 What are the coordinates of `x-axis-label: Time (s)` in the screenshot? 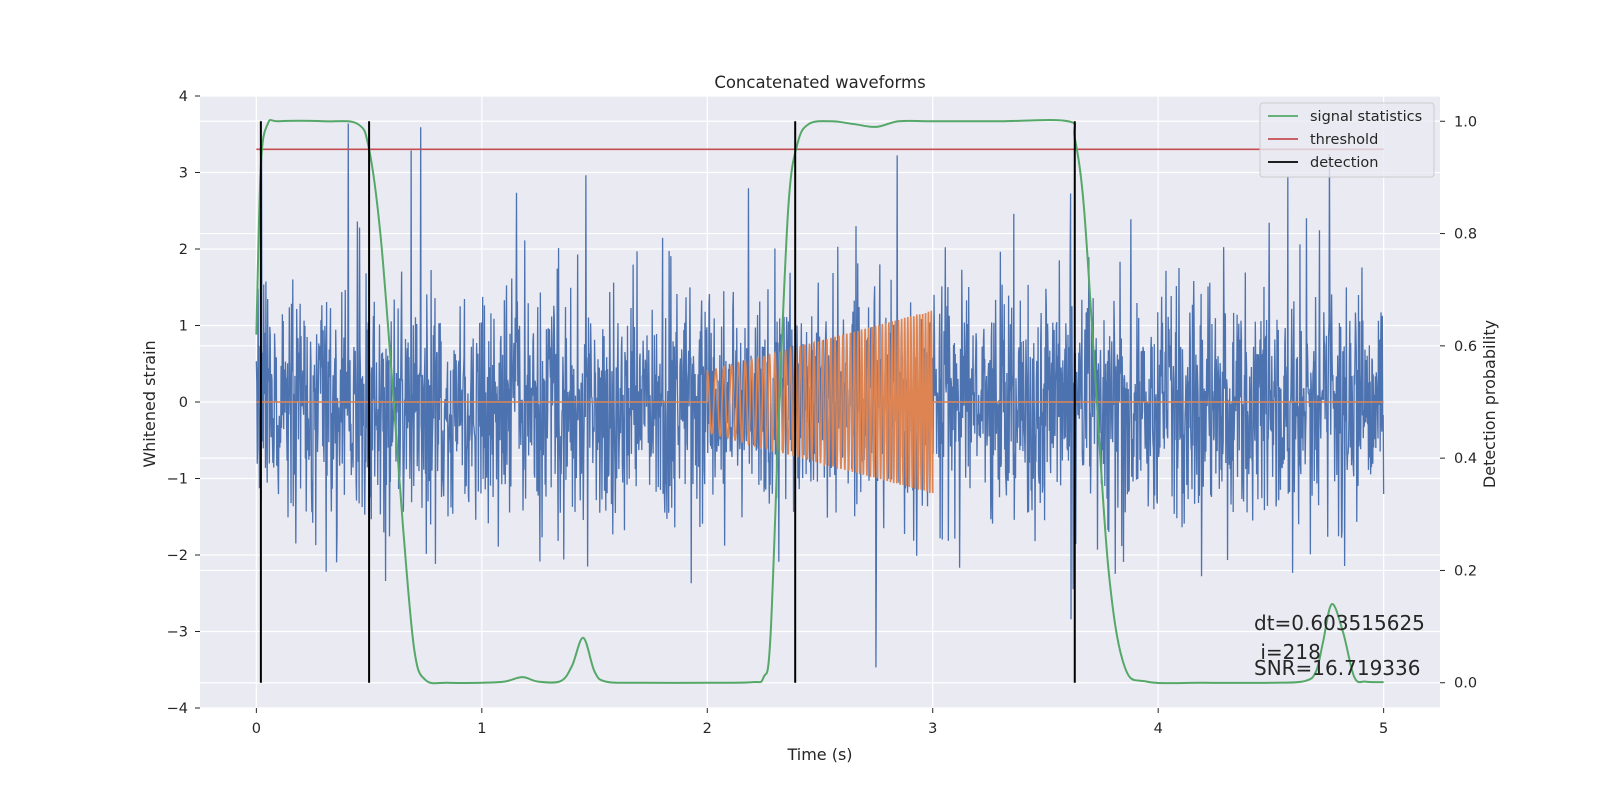 It's located at (819, 754).